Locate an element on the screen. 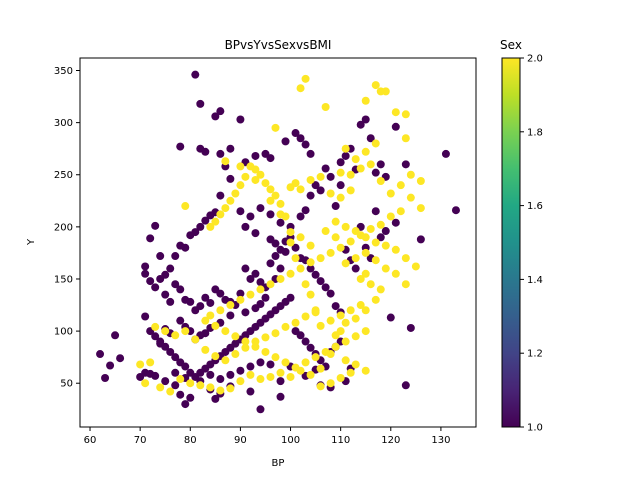 This screenshot has height=480, width=640. y-axis-ticks: 50 100 150 200 250 300 350 is located at coordinates (67, 228).